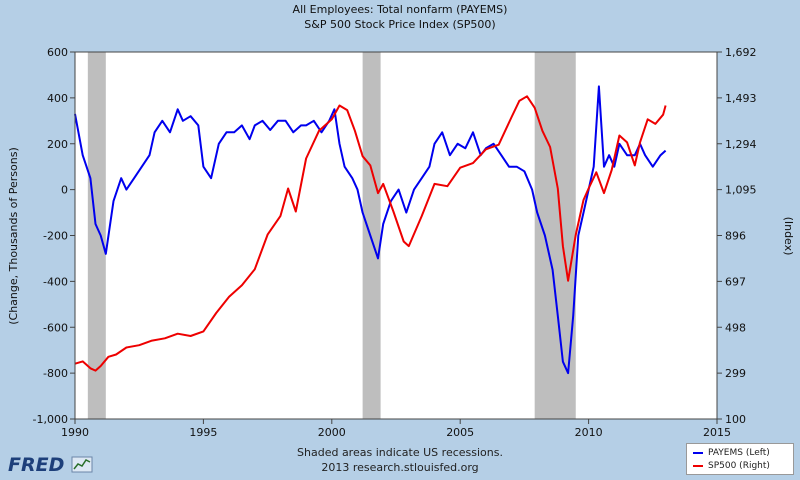 The height and width of the screenshot is (480, 800). What do you see at coordinates (460, 432) in the screenshot?
I see `x-tick-label: 2005` at bounding box center [460, 432].